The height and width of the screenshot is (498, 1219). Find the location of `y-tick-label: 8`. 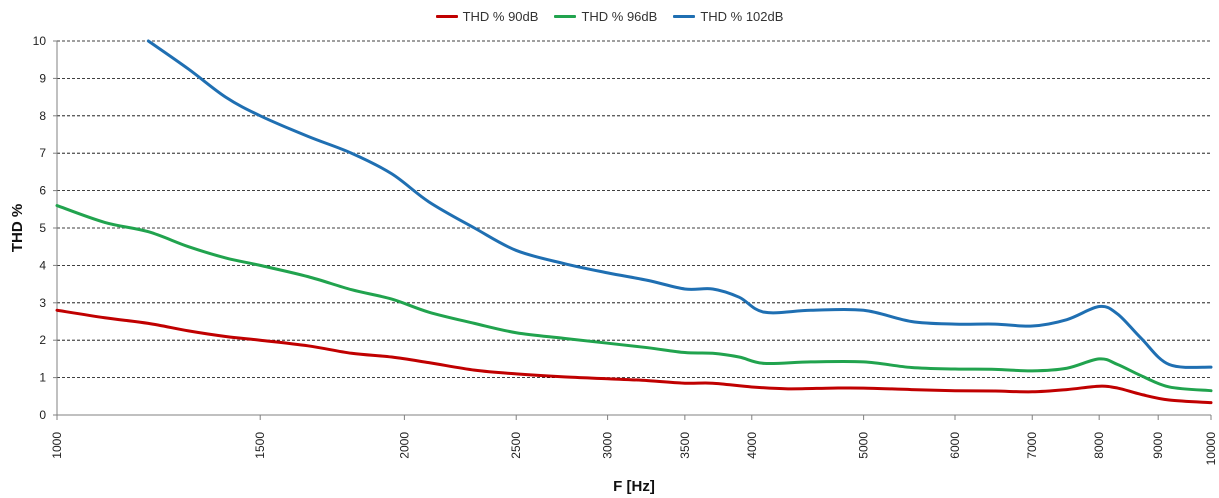

y-tick-label: 8 is located at coordinates (42, 116).